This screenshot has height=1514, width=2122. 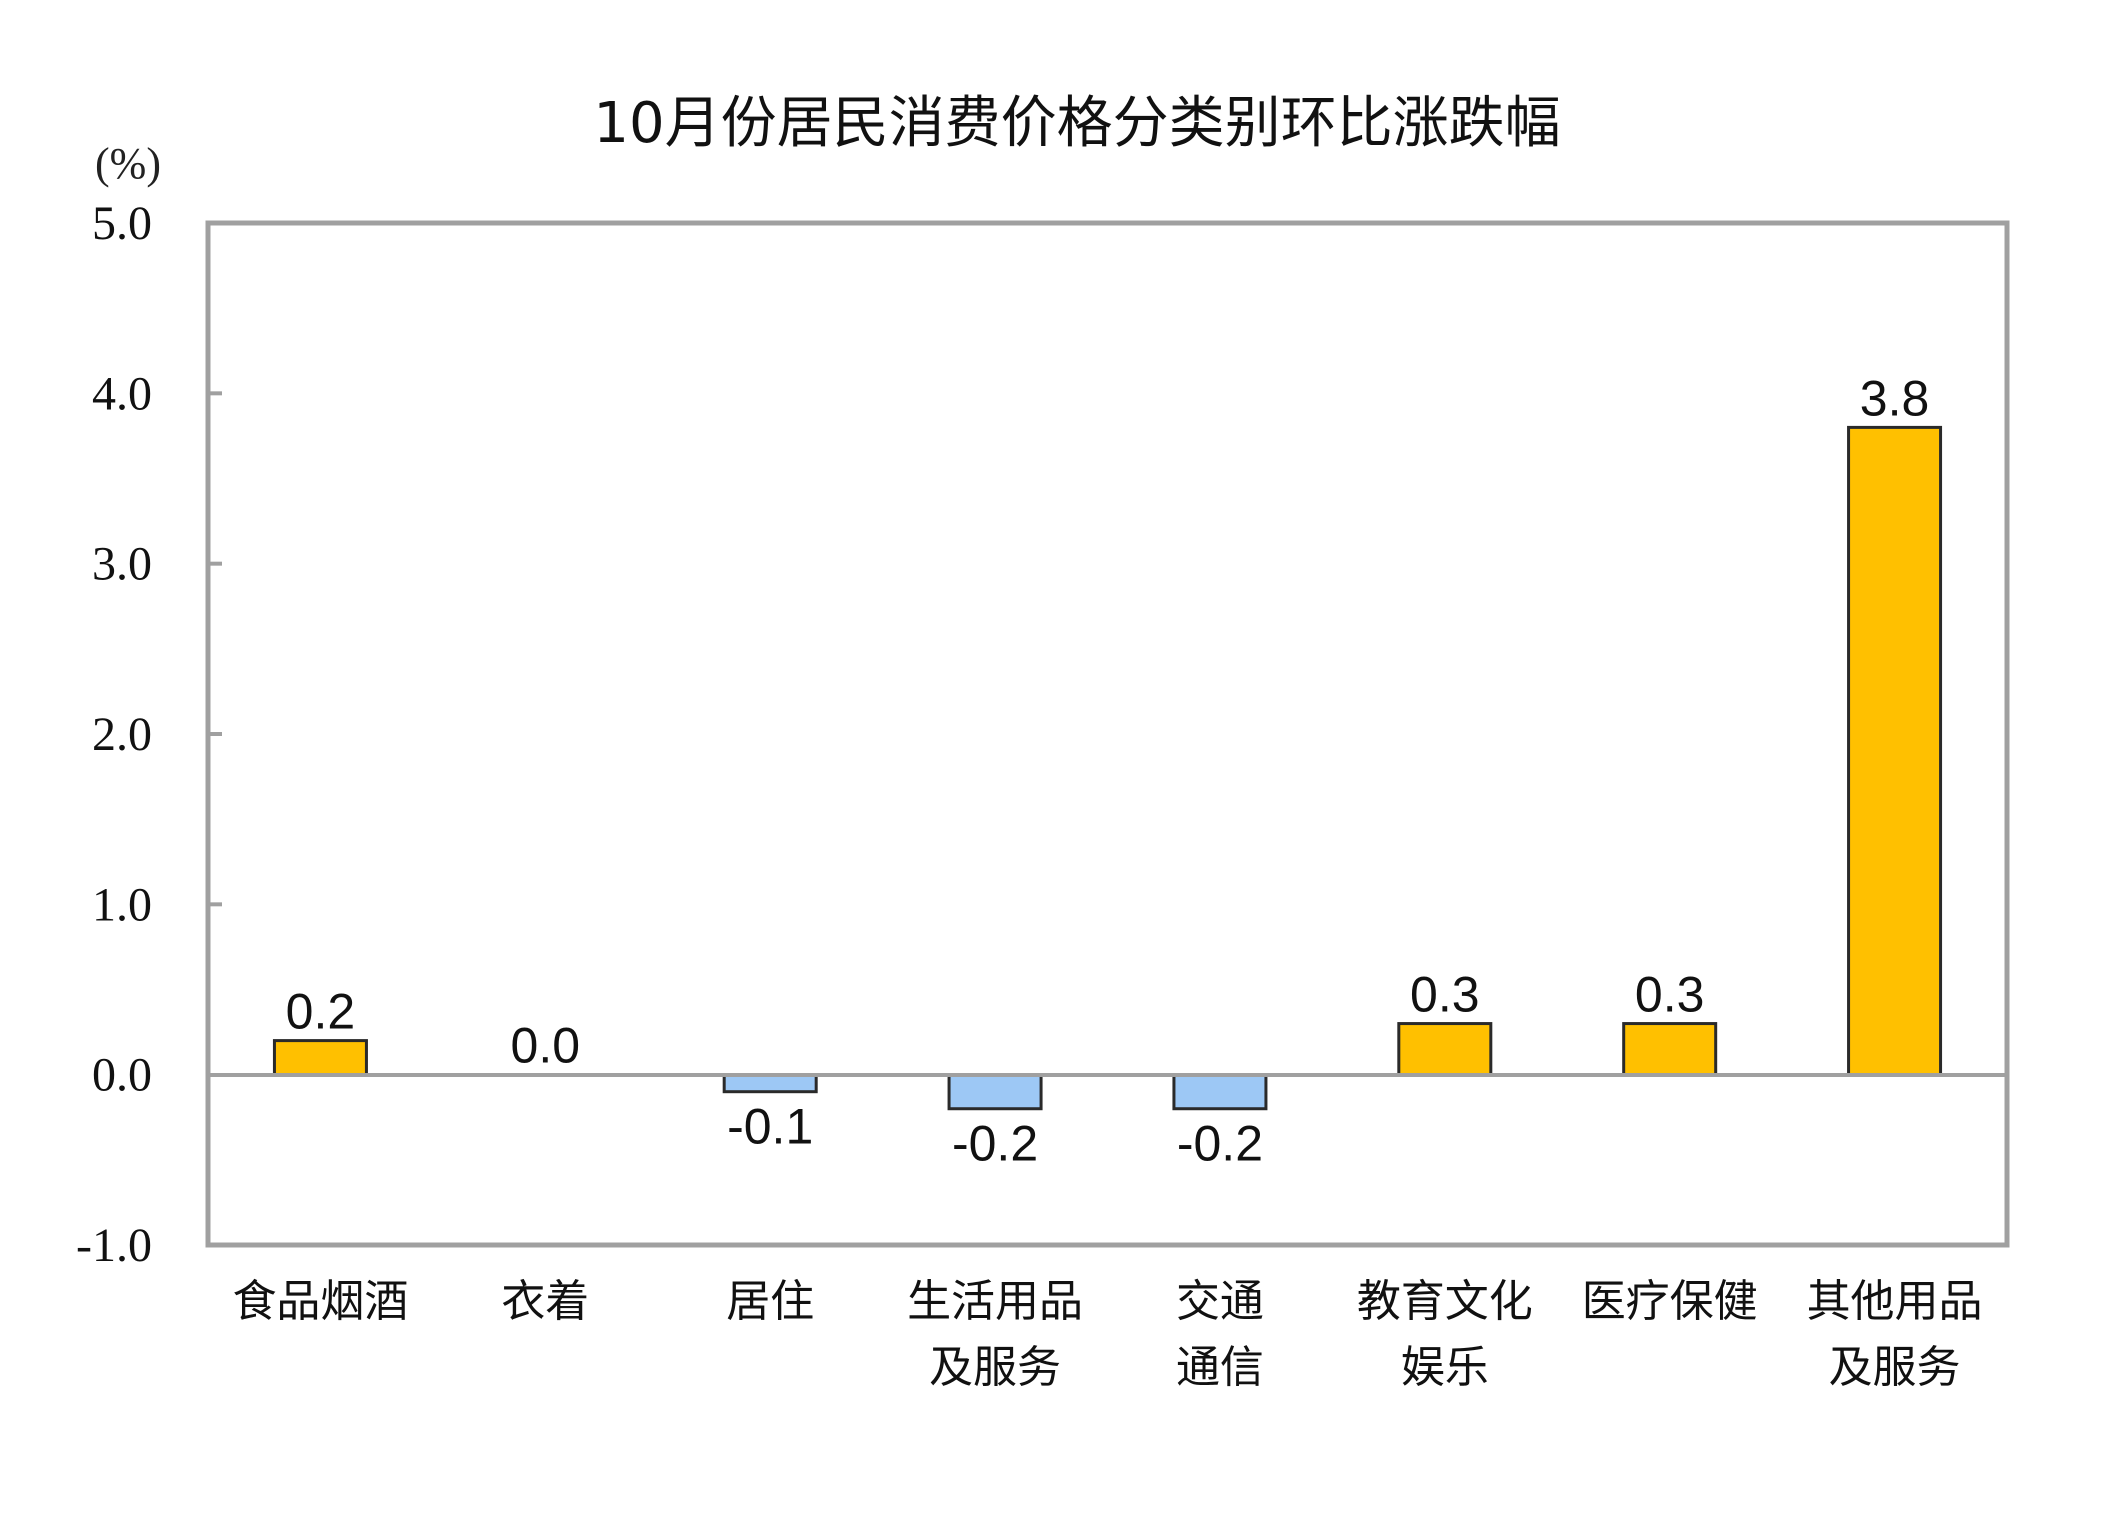 What do you see at coordinates (122, 904) in the screenshot?
I see `y-tick-label: 1.0` at bounding box center [122, 904].